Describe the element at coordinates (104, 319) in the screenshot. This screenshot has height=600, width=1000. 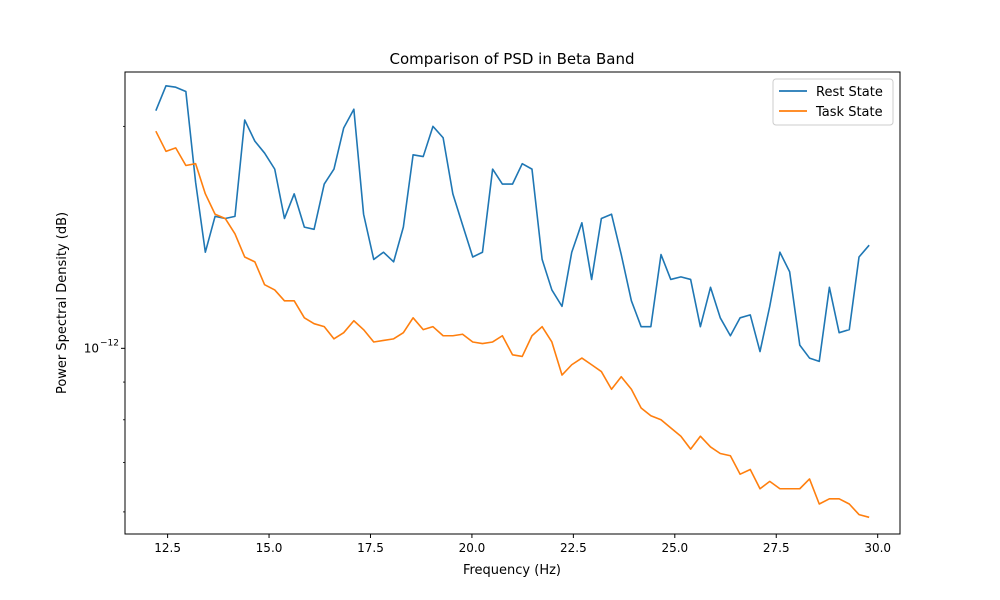
I see `y-axis-ticks: 10 −12` at that location.